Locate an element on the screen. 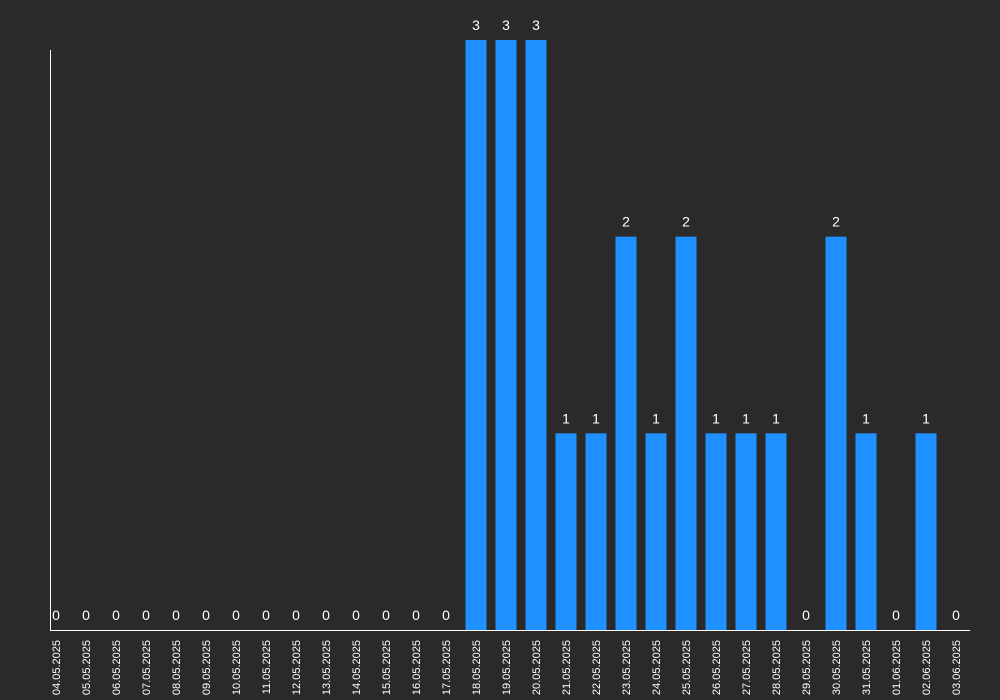  x-tick-label: 19.05.2025 is located at coordinates (507, 667).